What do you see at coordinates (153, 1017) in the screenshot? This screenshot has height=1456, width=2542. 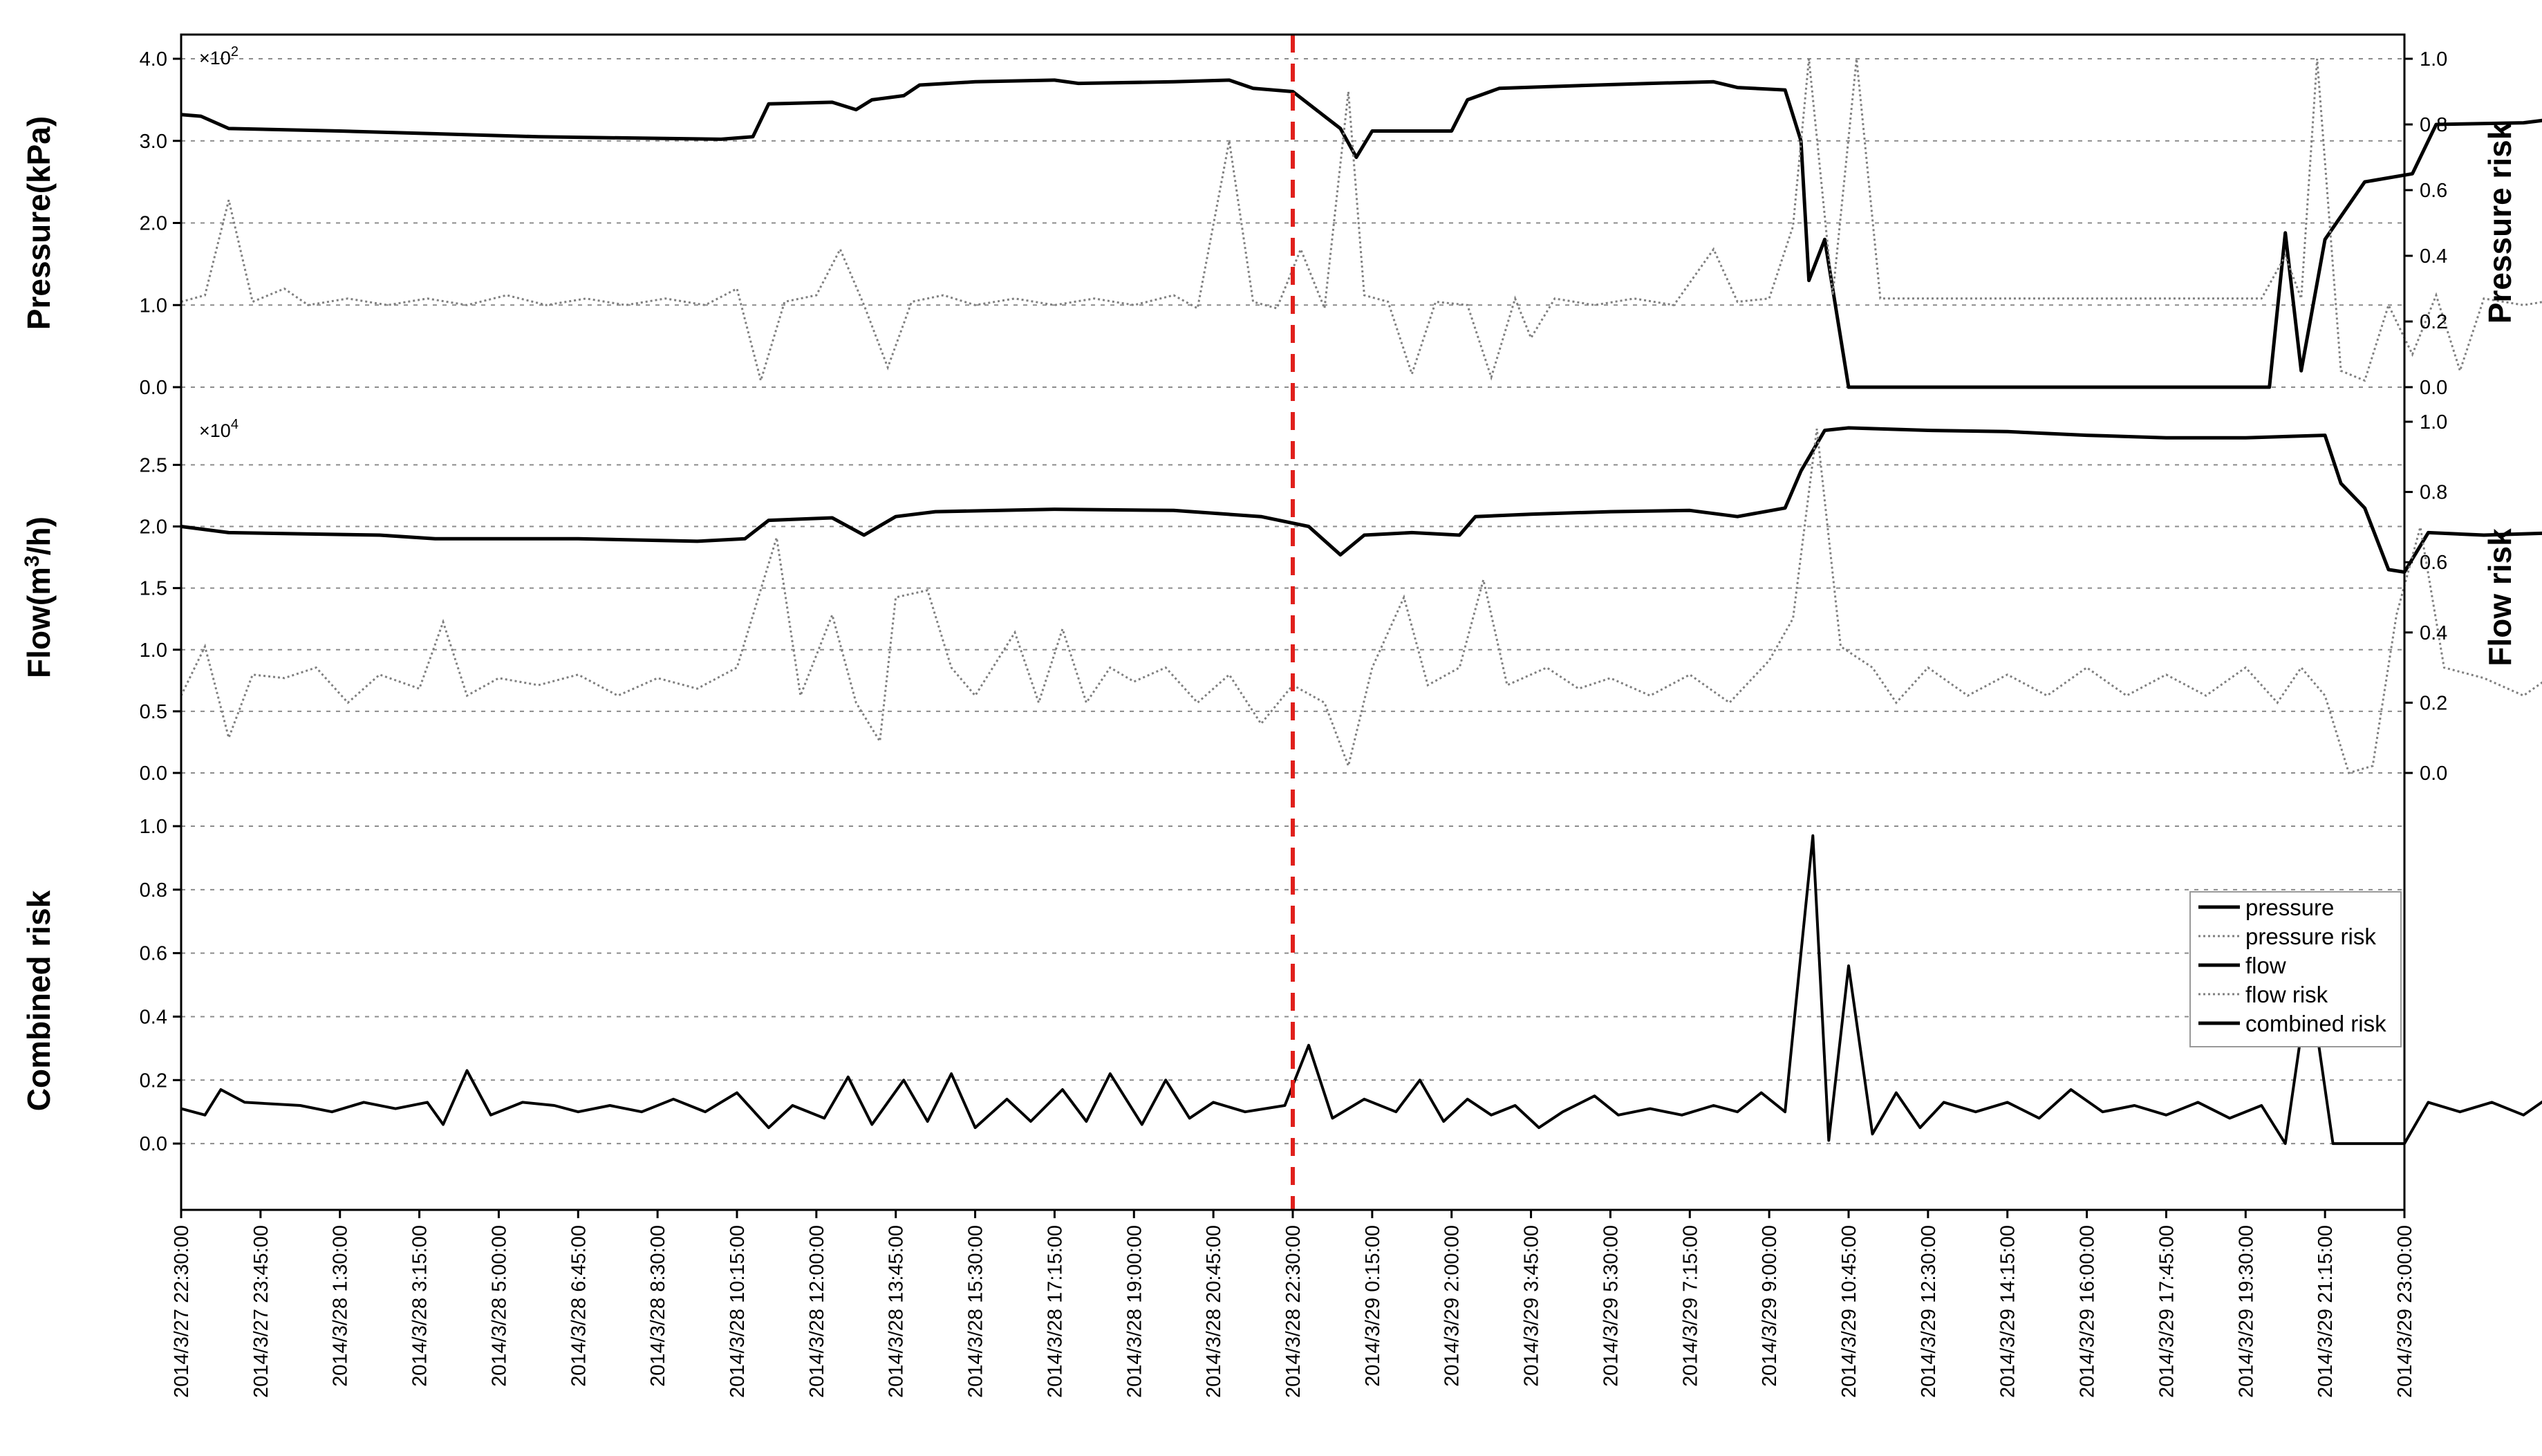 I see `combined-left-tick-label: 0.4` at bounding box center [153, 1017].